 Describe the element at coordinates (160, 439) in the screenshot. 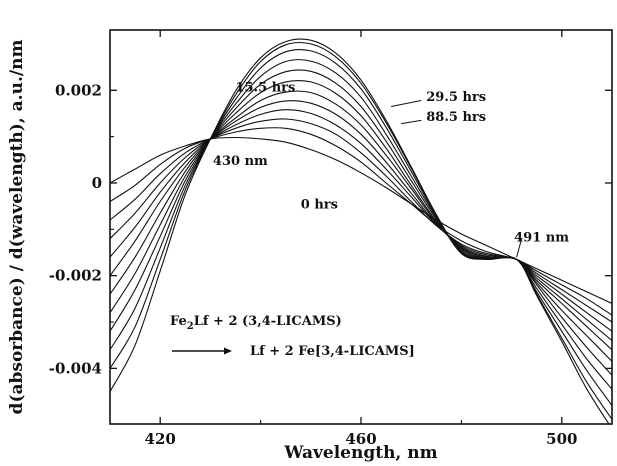

I see `x-tick-label: 420` at that location.